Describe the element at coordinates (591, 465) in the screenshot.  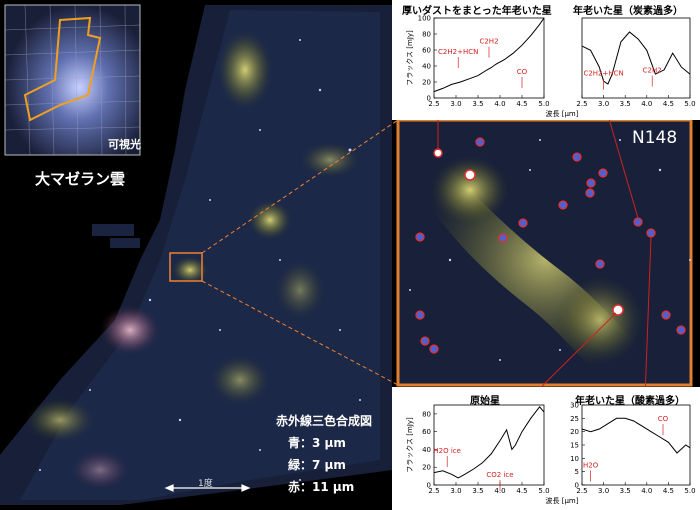
I see `feature-label: H2O` at that location.